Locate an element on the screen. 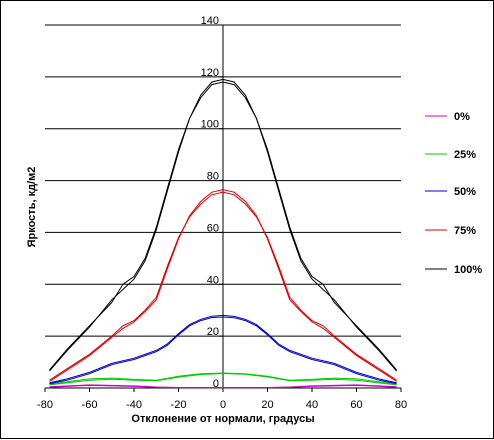 Image resolution: width=494 pixels, height=440 pixels. x-axis-label: Отклонение от нормали, градусы is located at coordinates (222, 419).